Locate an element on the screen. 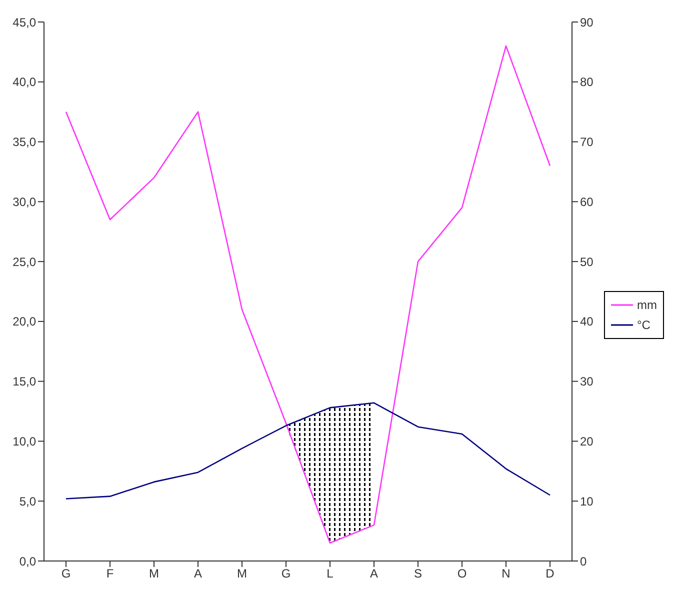 The height and width of the screenshot is (596, 674). y2-tick-label: 10 is located at coordinates (587, 501).